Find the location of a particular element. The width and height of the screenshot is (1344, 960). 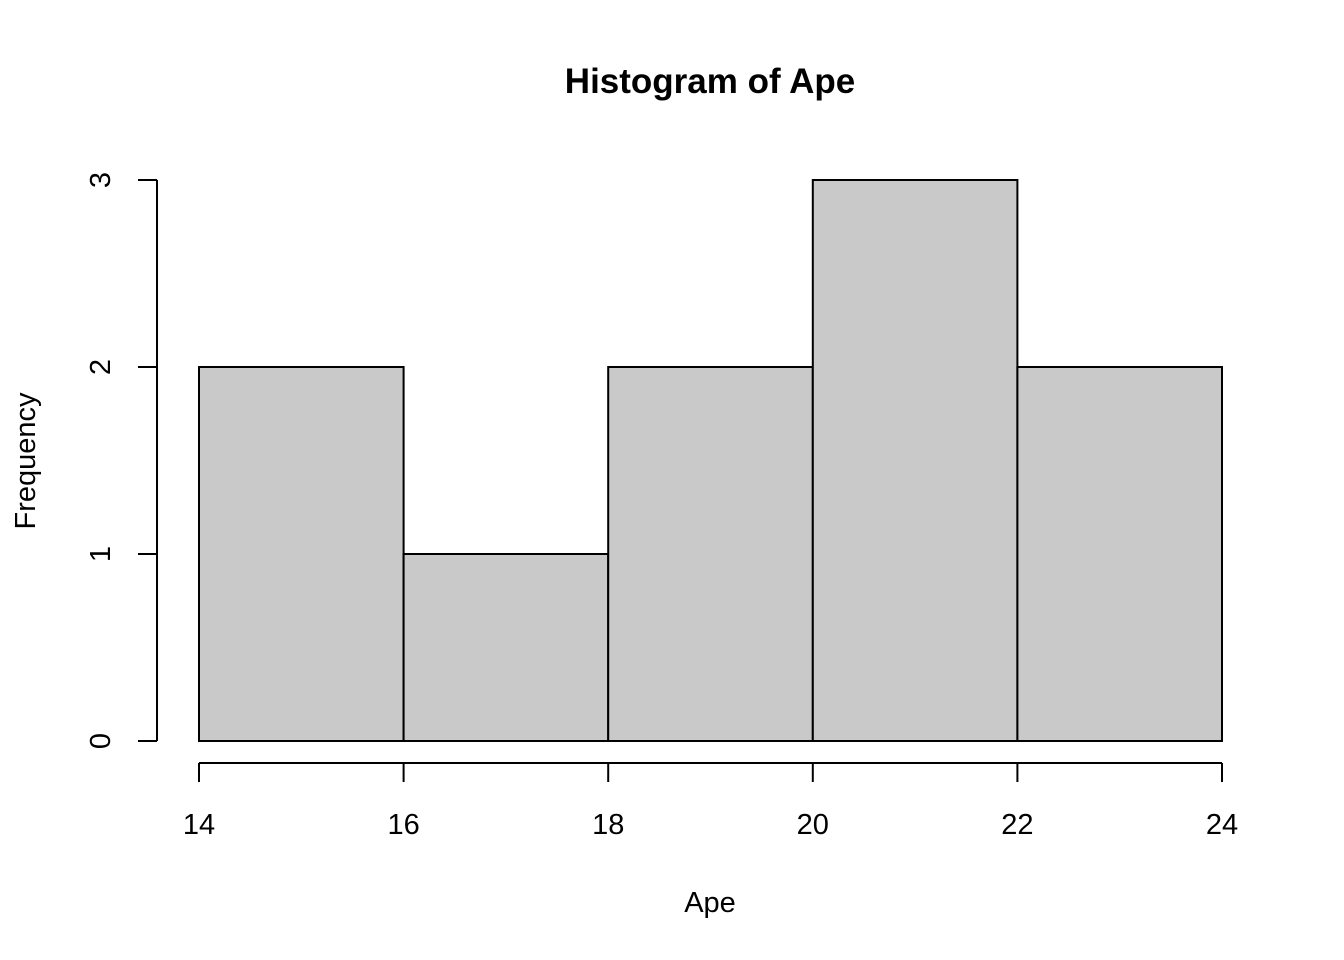

x-tick-label-22: 22 is located at coordinates (1017, 825).